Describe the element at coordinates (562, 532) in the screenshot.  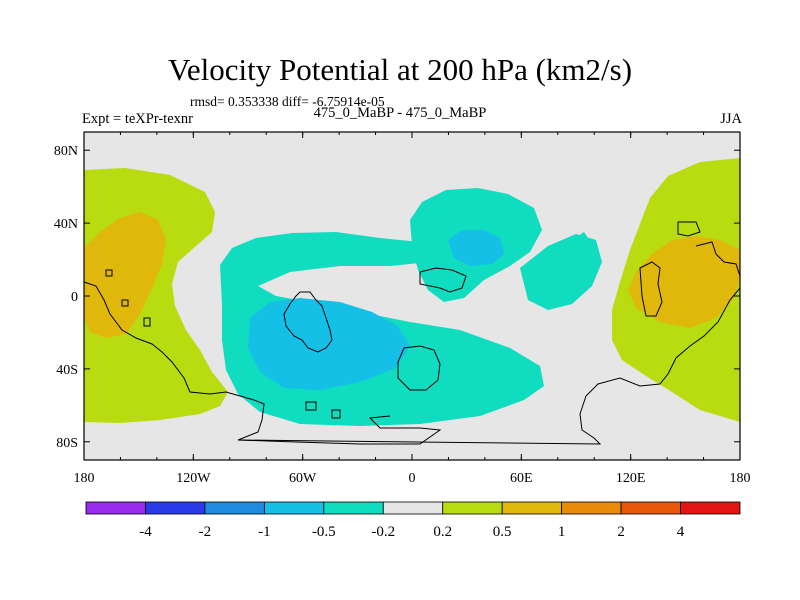
I see `colorbar-label: 1` at that location.